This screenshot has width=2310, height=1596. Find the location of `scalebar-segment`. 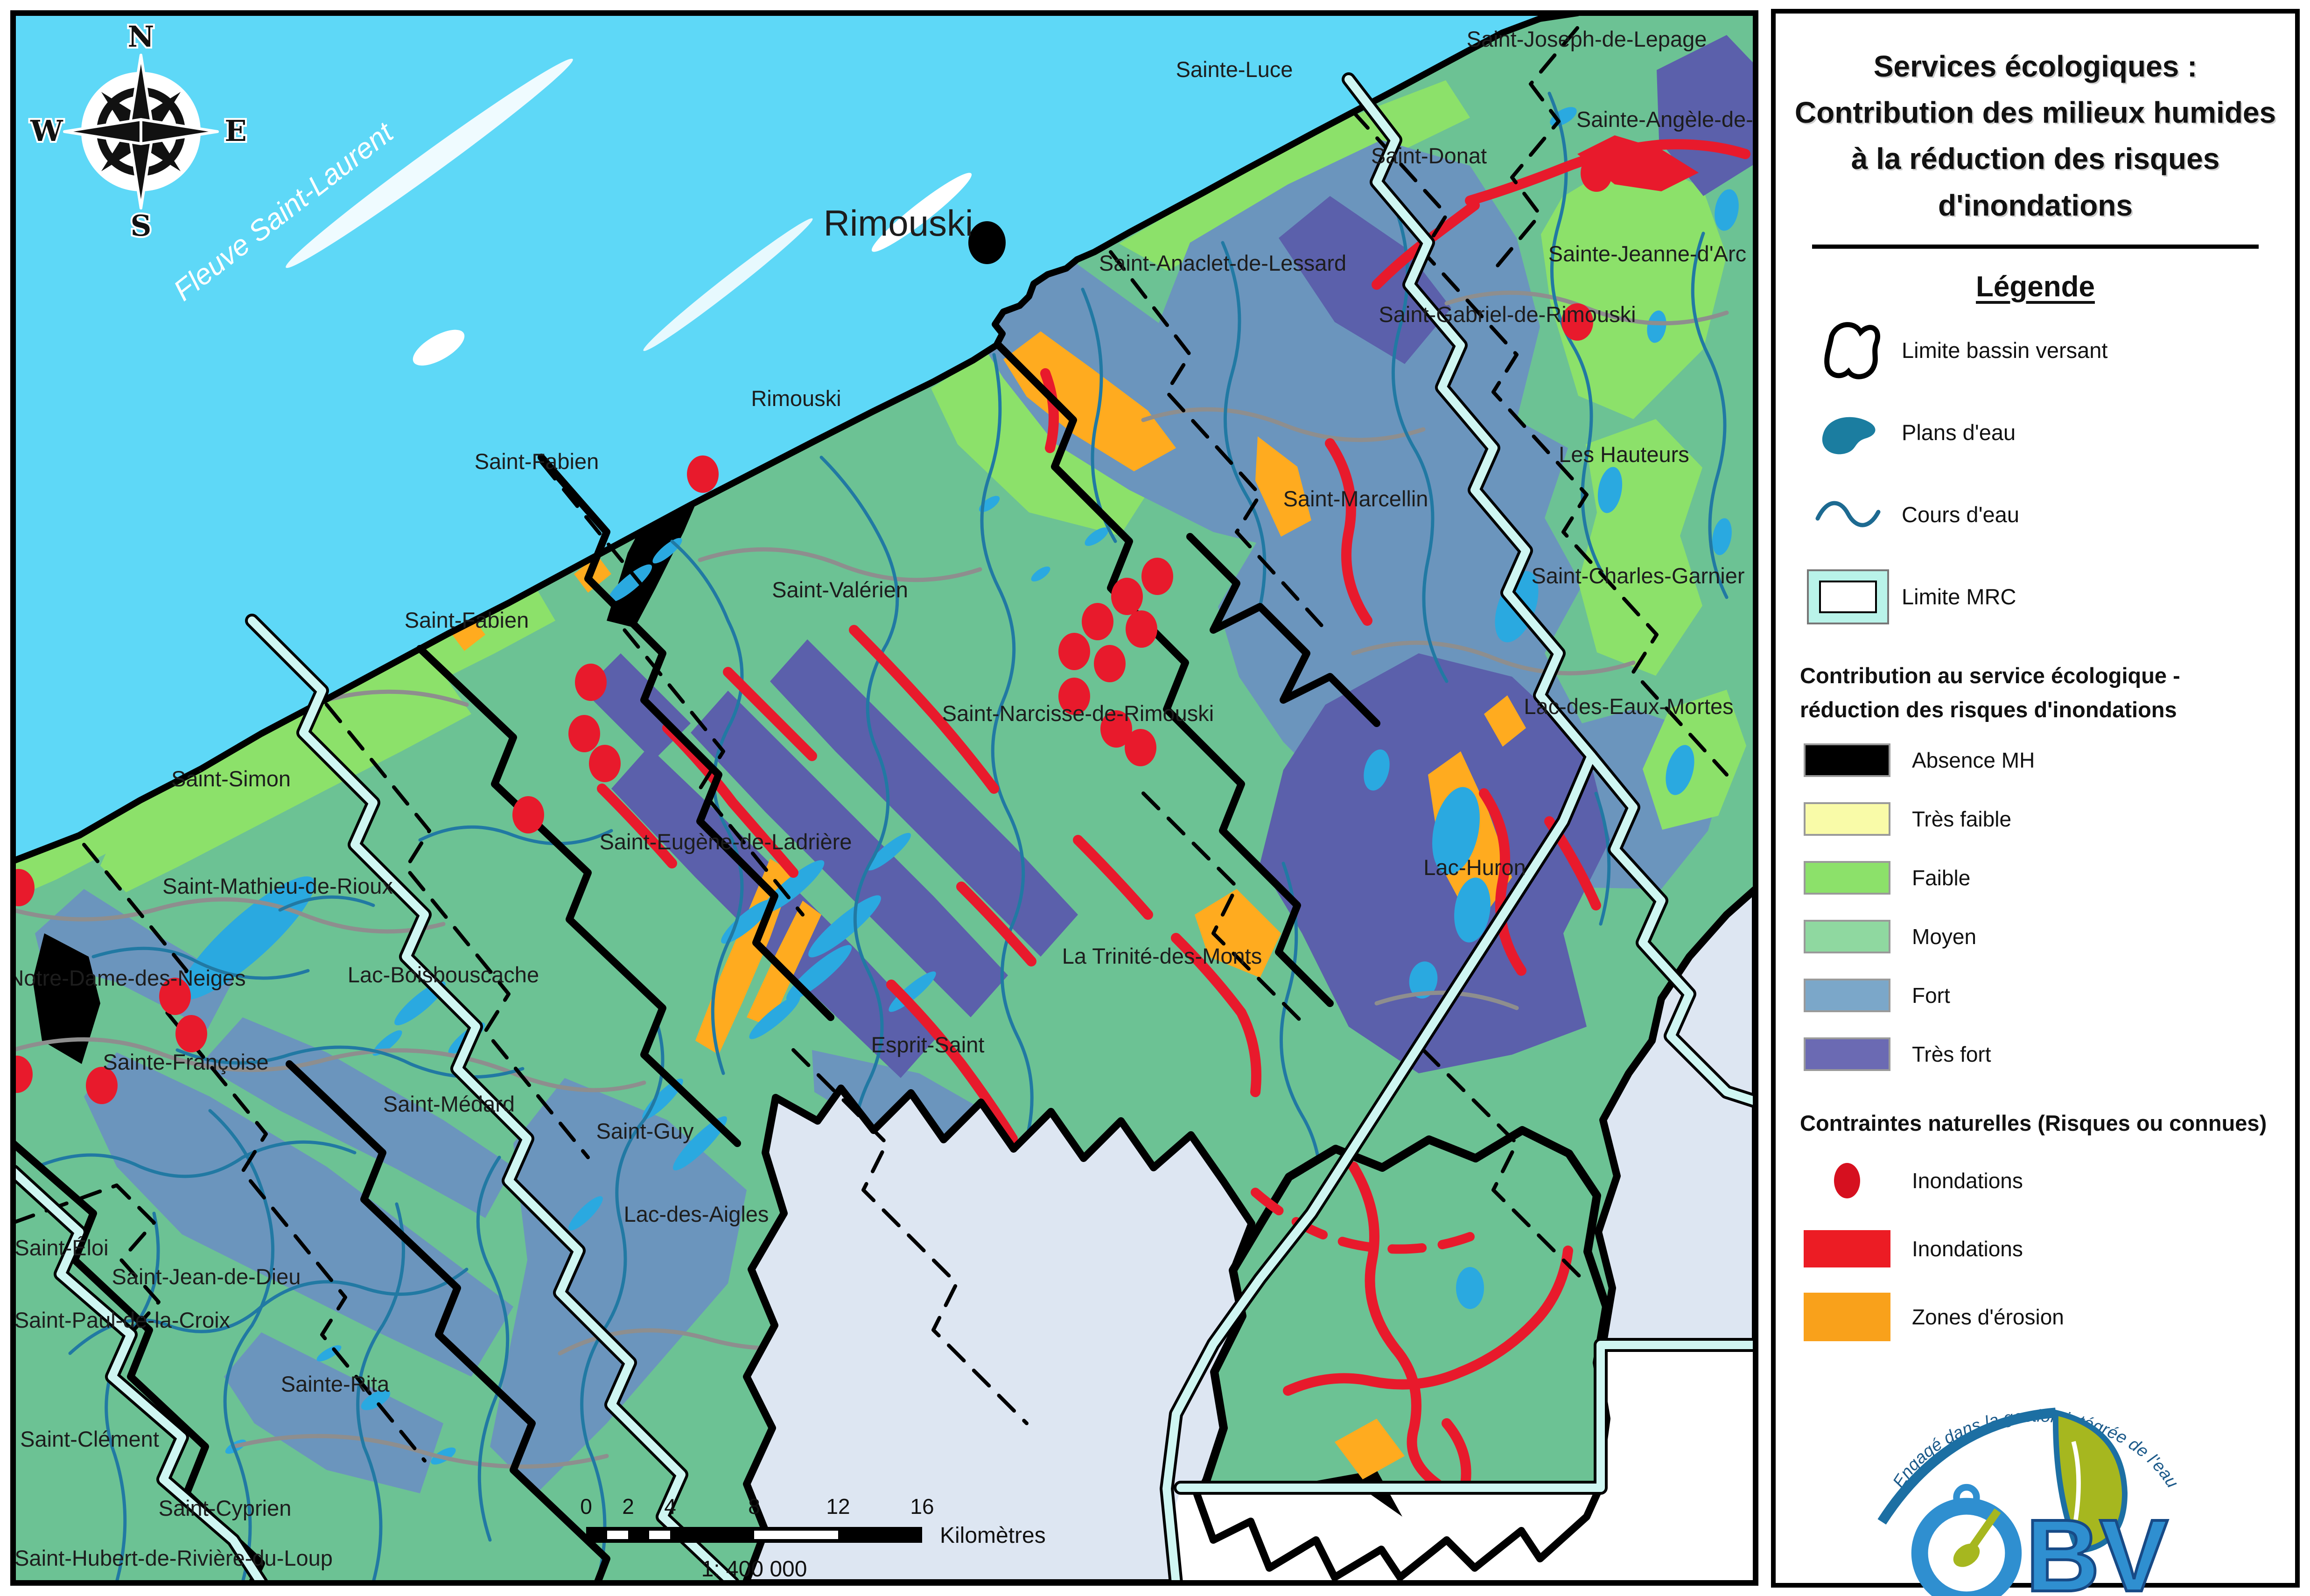

scalebar-segment is located at coordinates (617, 1535).